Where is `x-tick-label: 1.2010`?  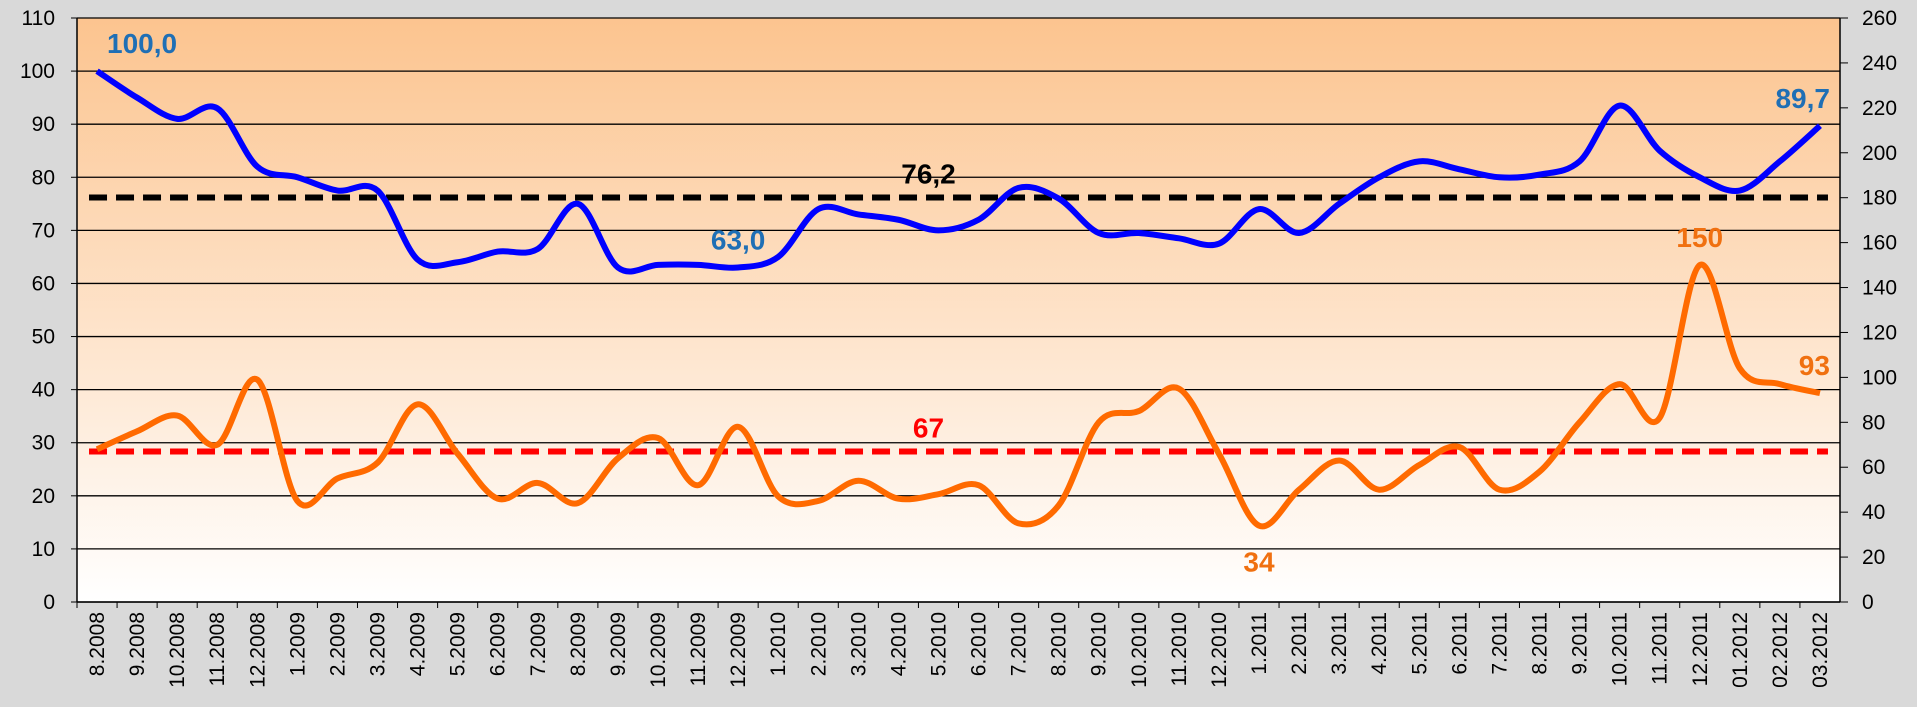
x-tick-label: 1.2010 is located at coordinates (778, 644).